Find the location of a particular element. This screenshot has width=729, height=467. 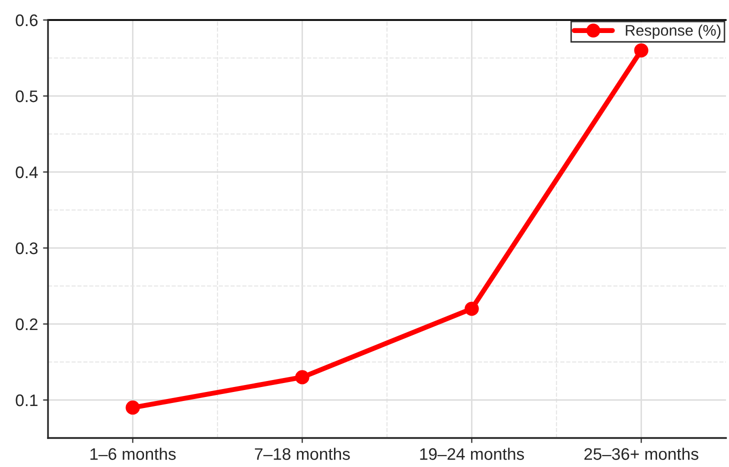

y-tick-label: 0.5 is located at coordinates (27, 96).